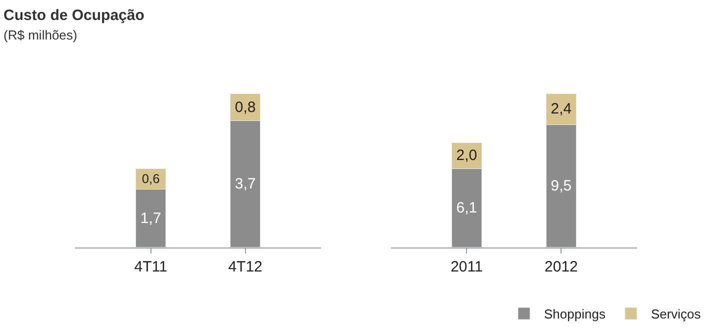 The width and height of the screenshot is (712, 334). Describe the element at coordinates (41, 35) in the screenshot. I see `chart-subtitle: (R$ milhões)` at that location.